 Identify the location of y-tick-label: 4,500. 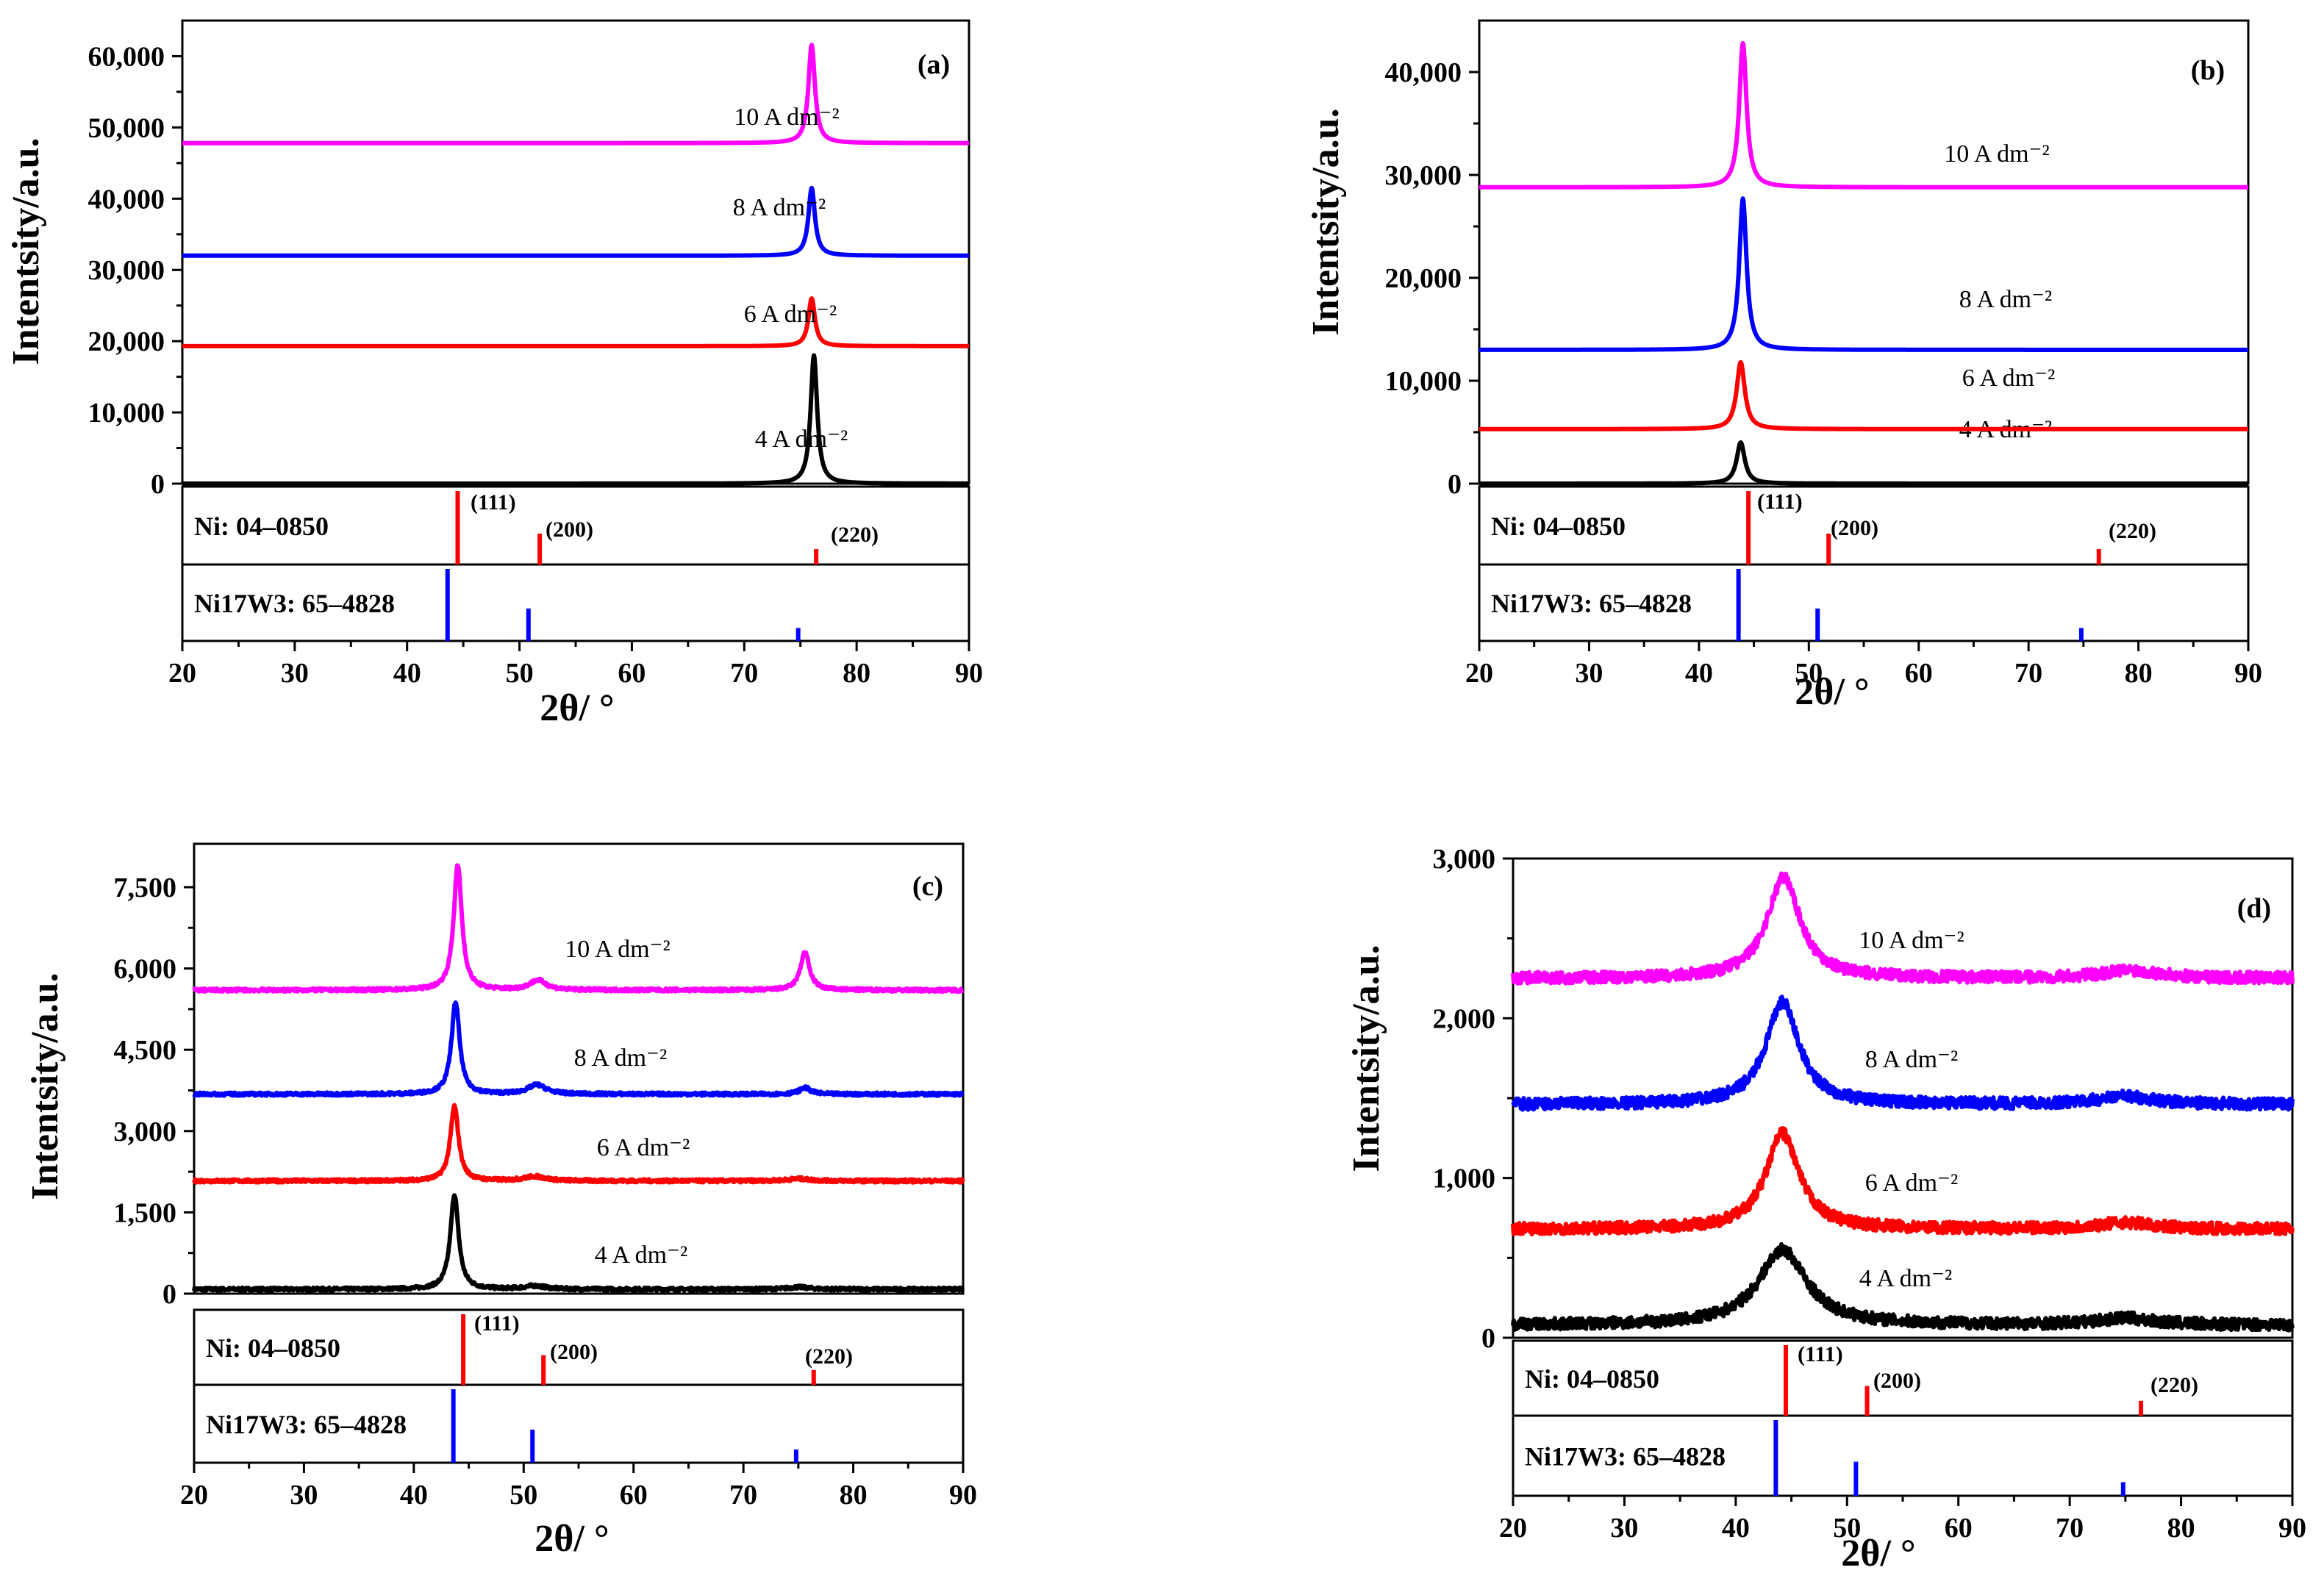
(145, 1050).